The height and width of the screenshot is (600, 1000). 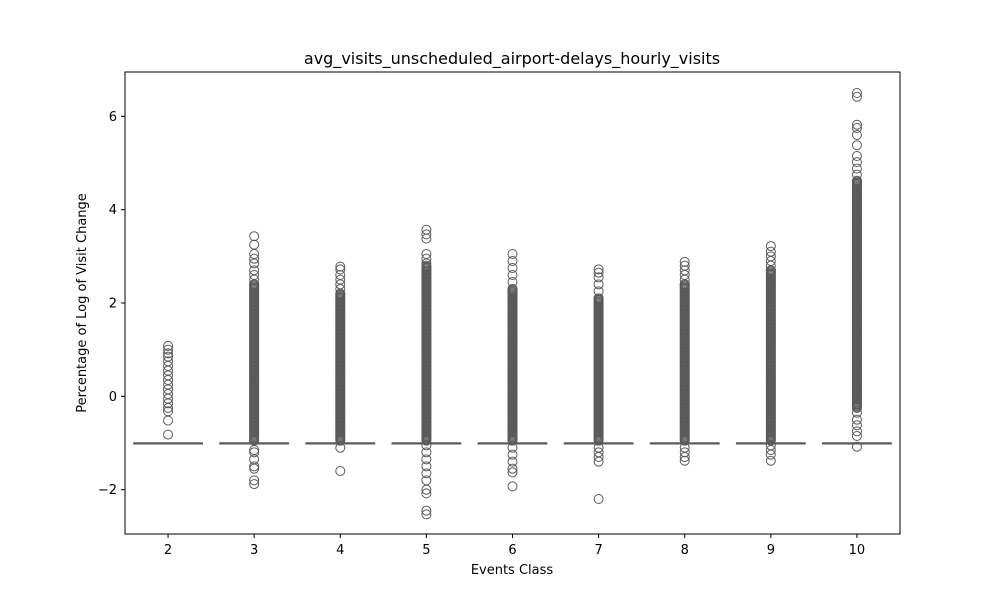 What do you see at coordinates (113, 304) in the screenshot?
I see `y-tick-label: 2` at bounding box center [113, 304].